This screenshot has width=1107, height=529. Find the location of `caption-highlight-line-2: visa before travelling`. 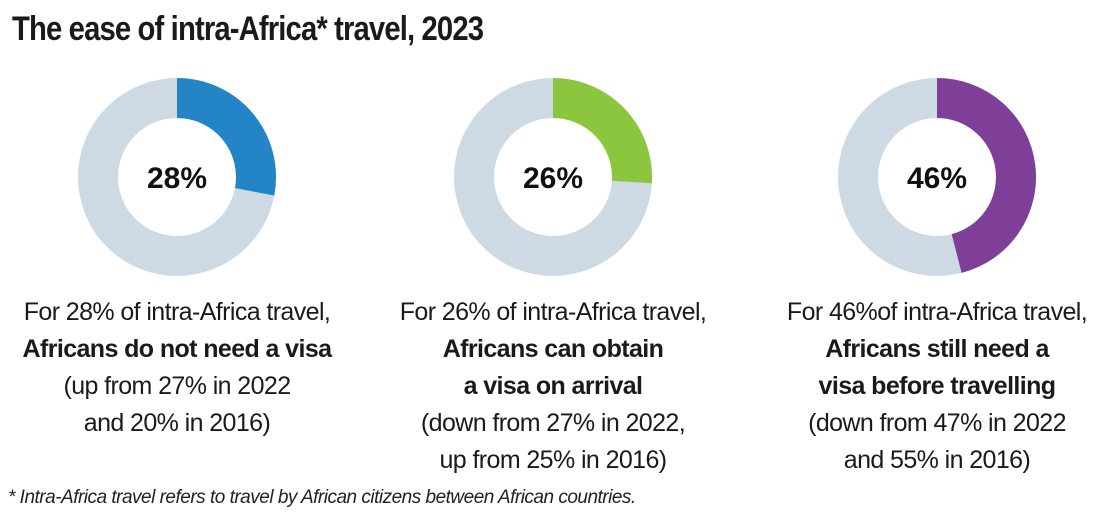

caption-highlight-line-2: visa before travelling is located at coordinates (937, 386).